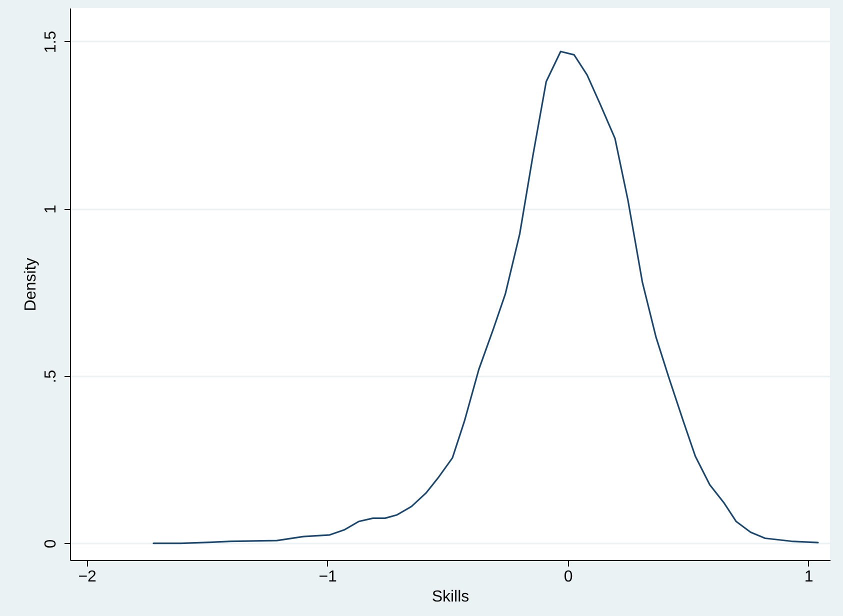  Describe the element at coordinates (51, 42) in the screenshot. I see `y-tick-label: 1.5` at that location.